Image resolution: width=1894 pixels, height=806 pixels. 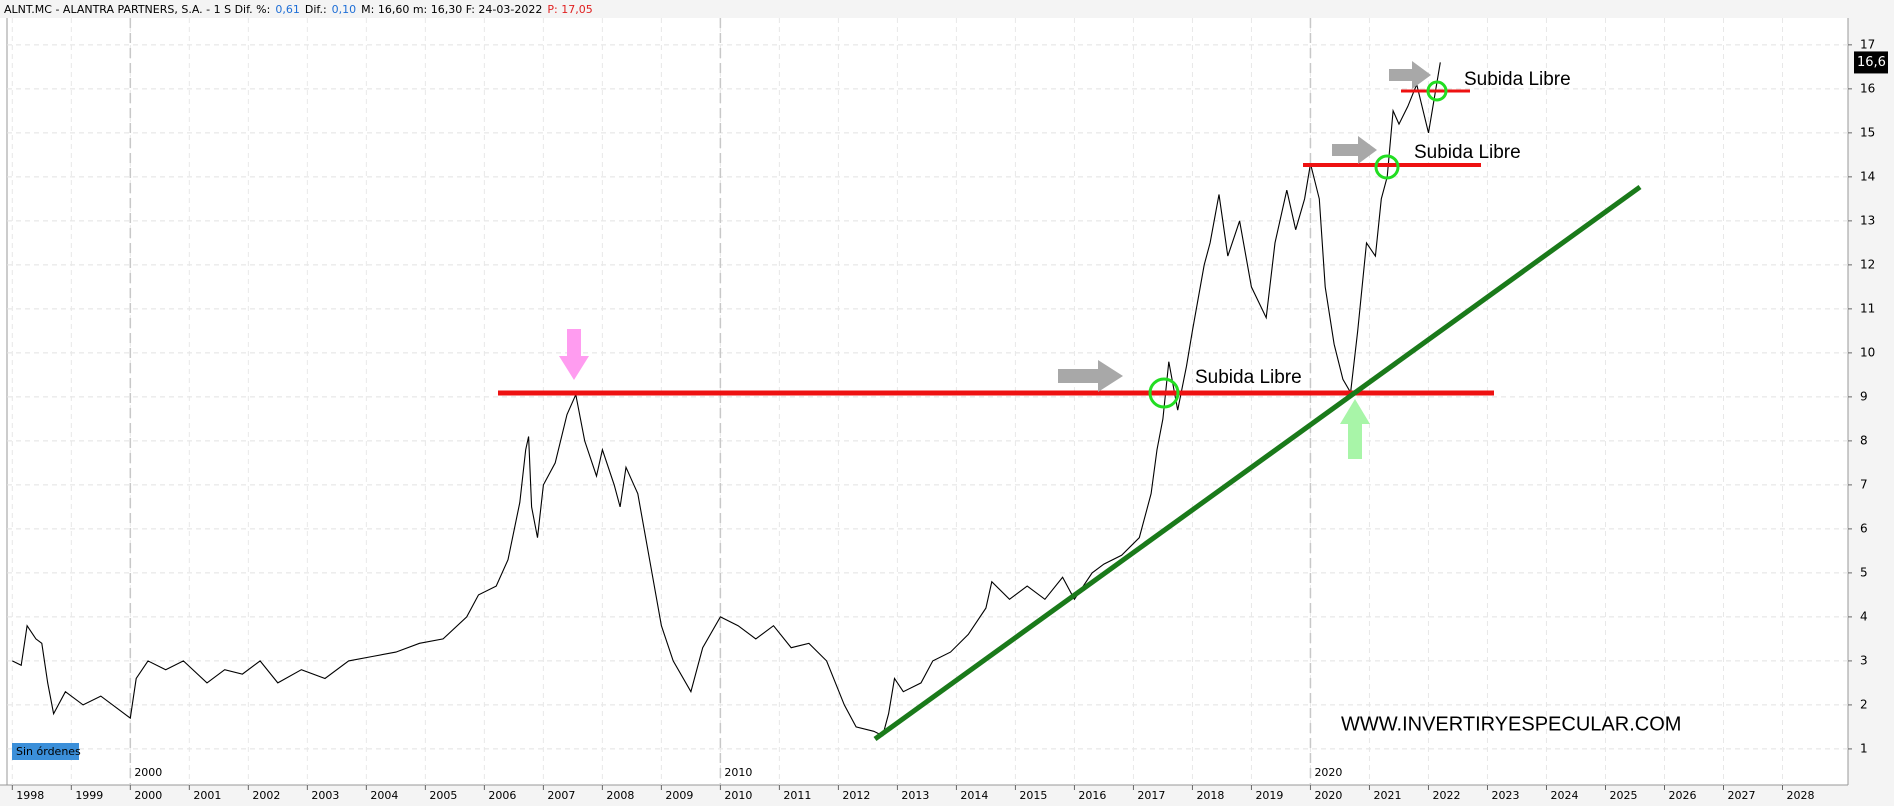 What do you see at coordinates (384, 795) in the screenshot?
I see `x-tick-label: 2004` at bounding box center [384, 795].